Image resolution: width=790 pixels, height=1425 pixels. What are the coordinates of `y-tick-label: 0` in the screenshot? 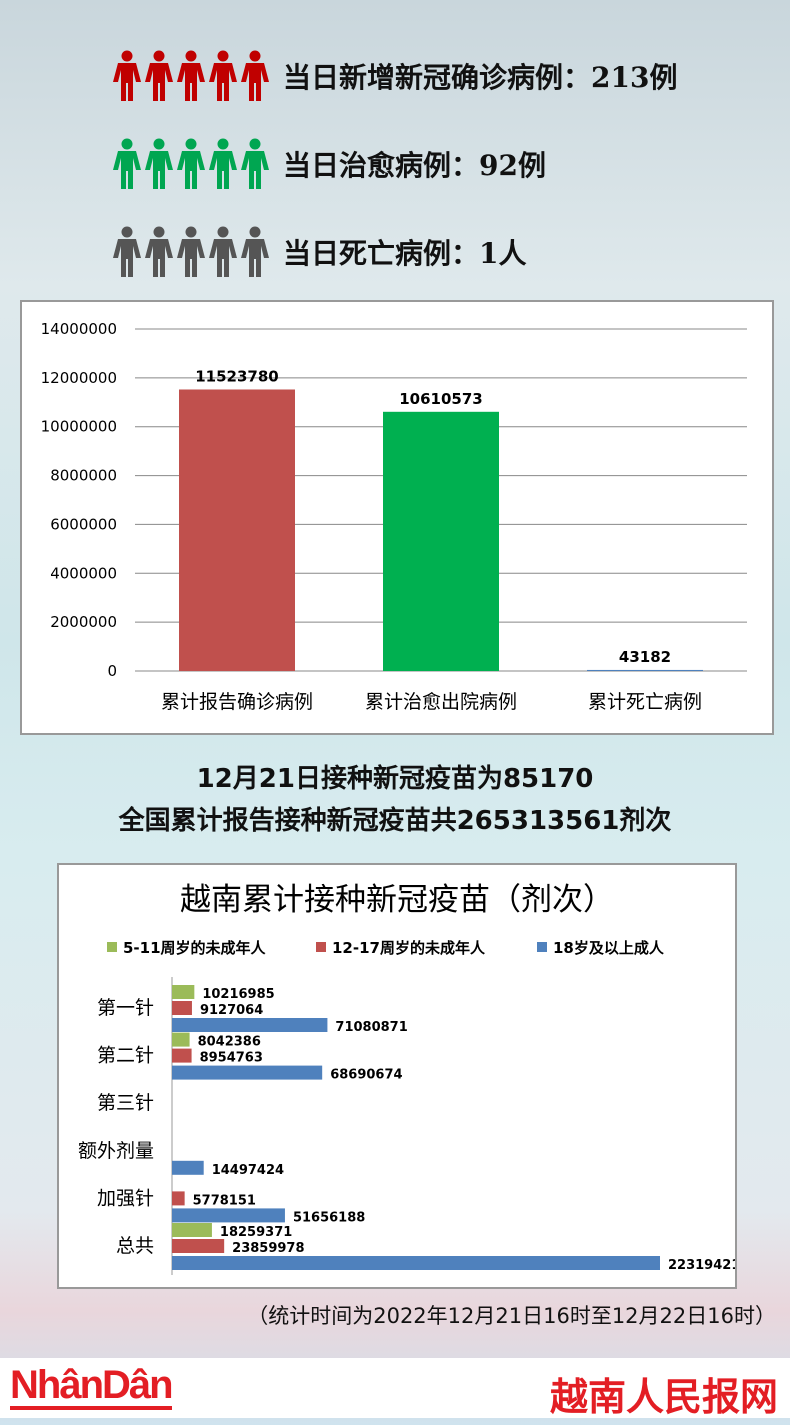 It's located at (112, 671).